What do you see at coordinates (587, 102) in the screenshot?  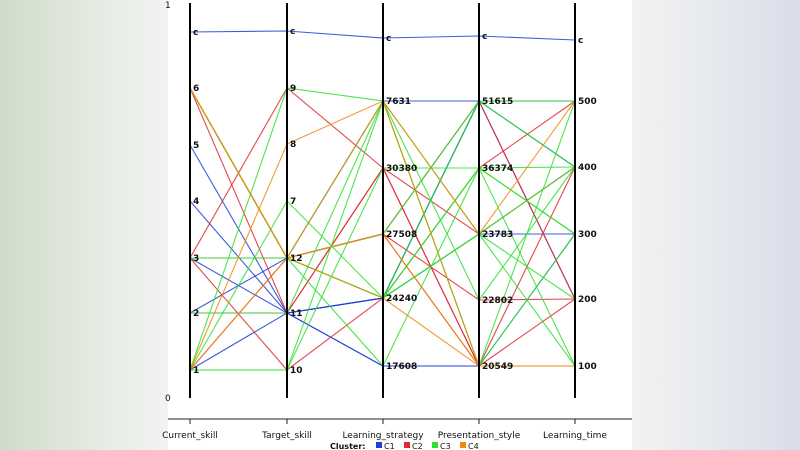 I see `tick-label: 500` at bounding box center [587, 102].